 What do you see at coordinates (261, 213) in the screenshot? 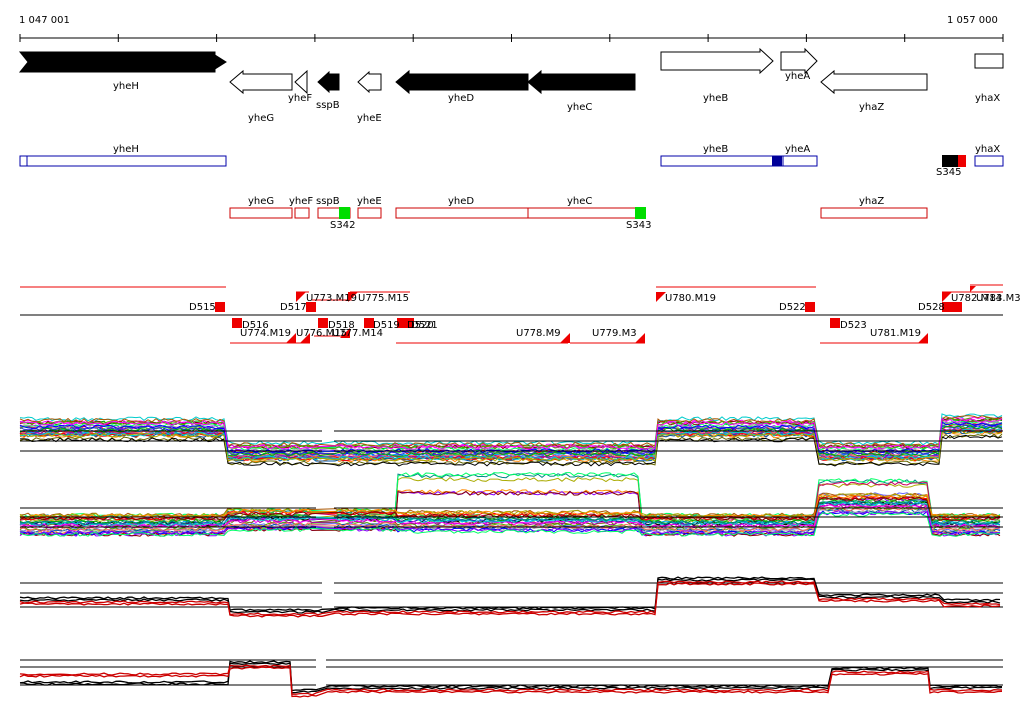
I see `reverse-box-yheG` at bounding box center [261, 213].